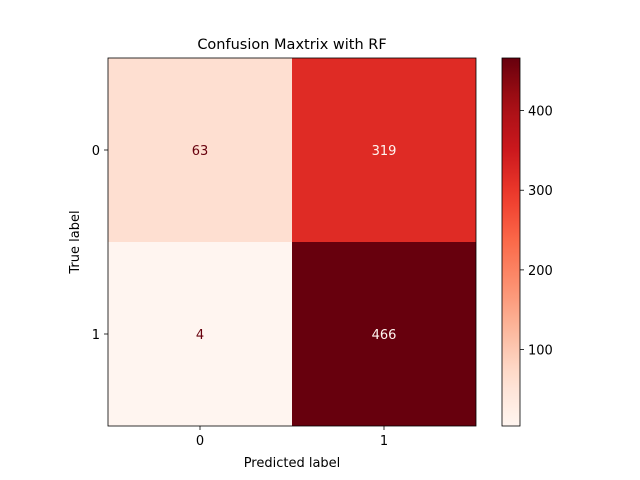  I want to click on y-axis-label: True label, so click(75, 242).